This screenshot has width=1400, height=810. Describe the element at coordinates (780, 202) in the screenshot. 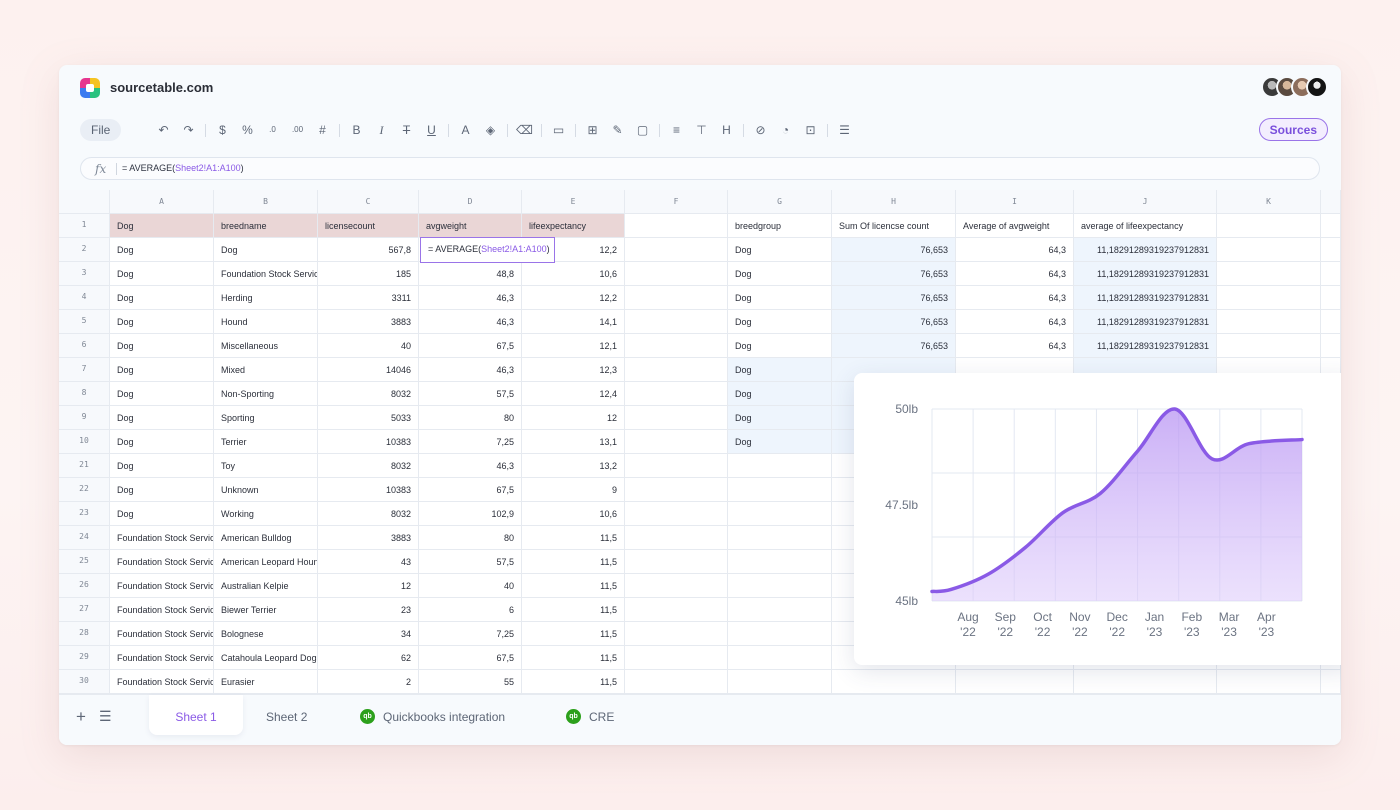

I see `column-header: G` at that location.